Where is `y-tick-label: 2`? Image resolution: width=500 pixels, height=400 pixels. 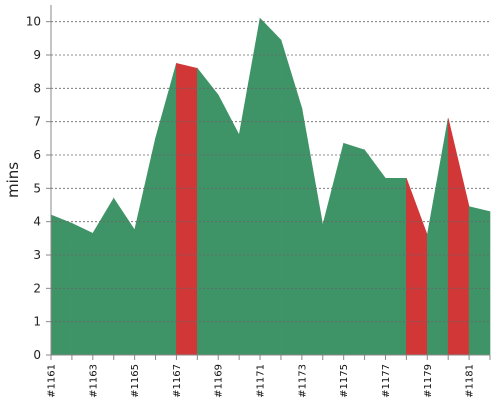 y-tick-label: 2 is located at coordinates (37, 288).